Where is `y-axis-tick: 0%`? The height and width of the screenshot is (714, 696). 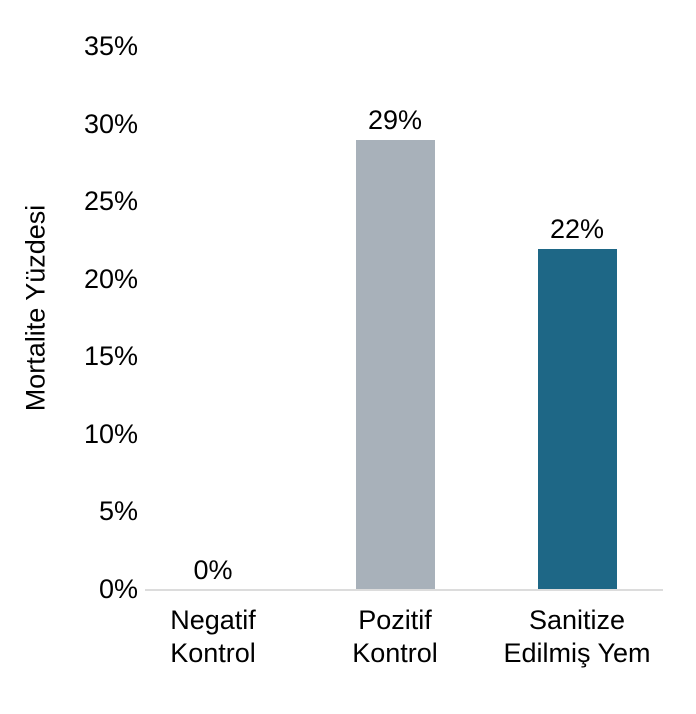 y-axis-tick: 0% is located at coordinates (118, 588).